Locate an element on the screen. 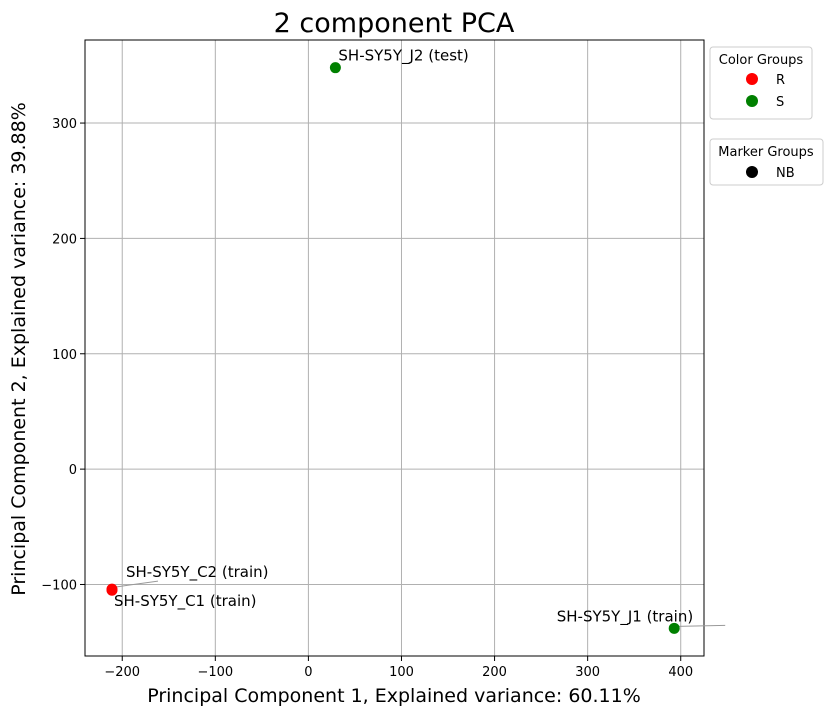 This screenshot has height=715, width=833. y-tick-label: 200 is located at coordinates (64, 239).